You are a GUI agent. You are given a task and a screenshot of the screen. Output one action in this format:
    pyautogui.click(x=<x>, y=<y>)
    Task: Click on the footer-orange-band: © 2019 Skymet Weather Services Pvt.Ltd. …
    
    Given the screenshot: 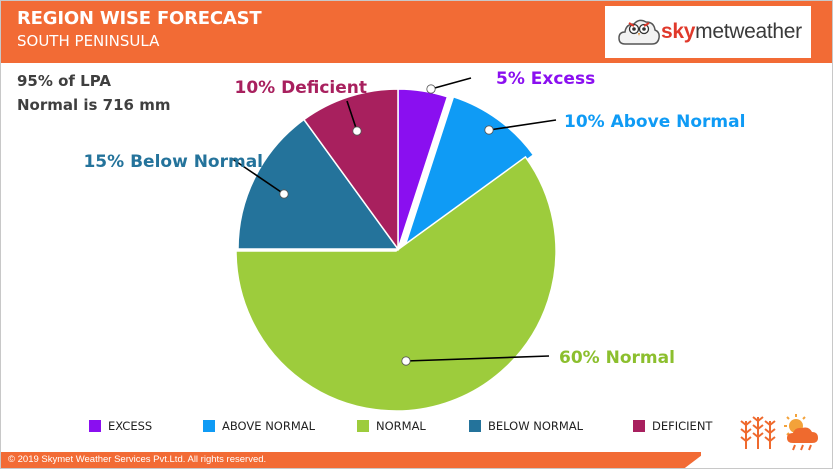 What is the action you would take?
    pyautogui.click(x=353, y=460)
    